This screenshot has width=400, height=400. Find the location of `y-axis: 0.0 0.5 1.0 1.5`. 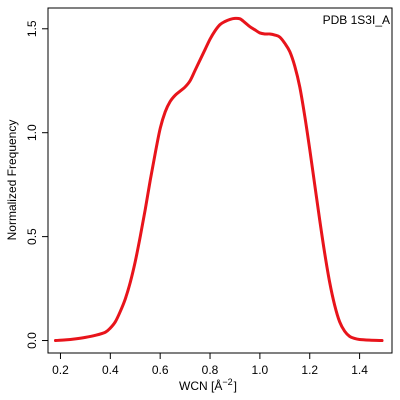

y-axis: 0.0 0.5 1.0 1.5 is located at coordinates (36, 184).